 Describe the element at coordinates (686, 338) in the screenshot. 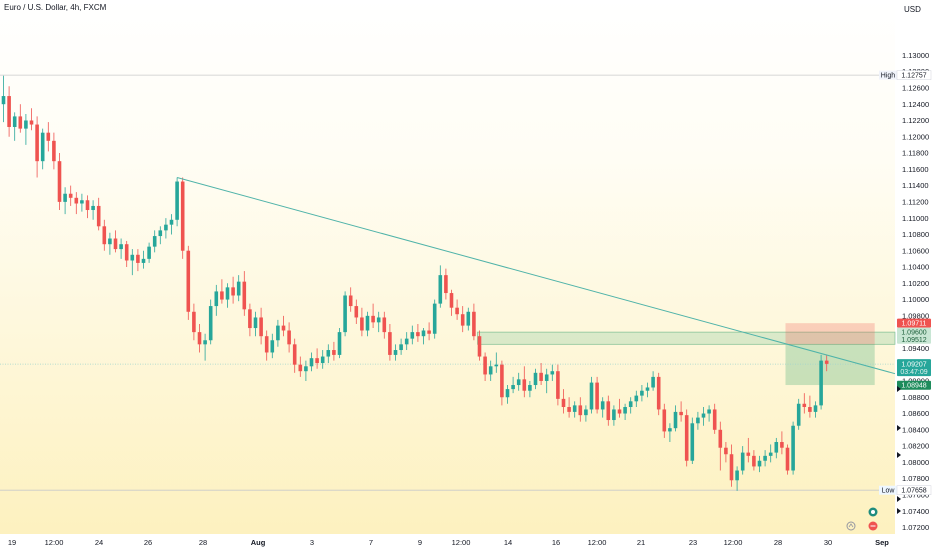

I see `supply-zone` at that location.